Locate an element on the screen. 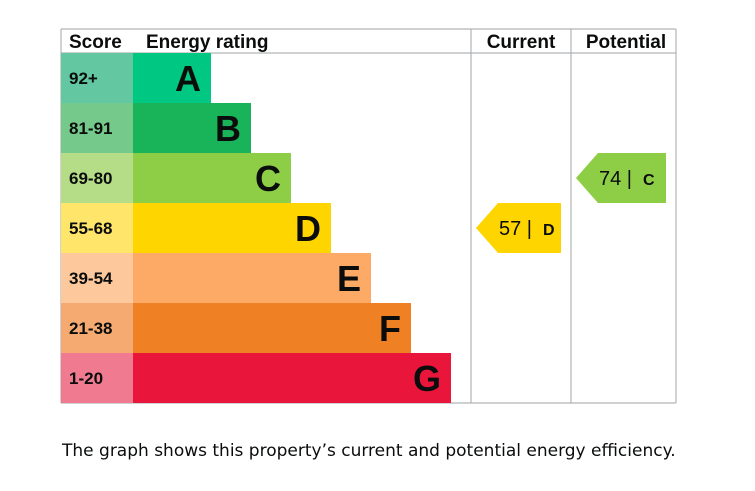  header-current: Current is located at coordinates (521, 42).